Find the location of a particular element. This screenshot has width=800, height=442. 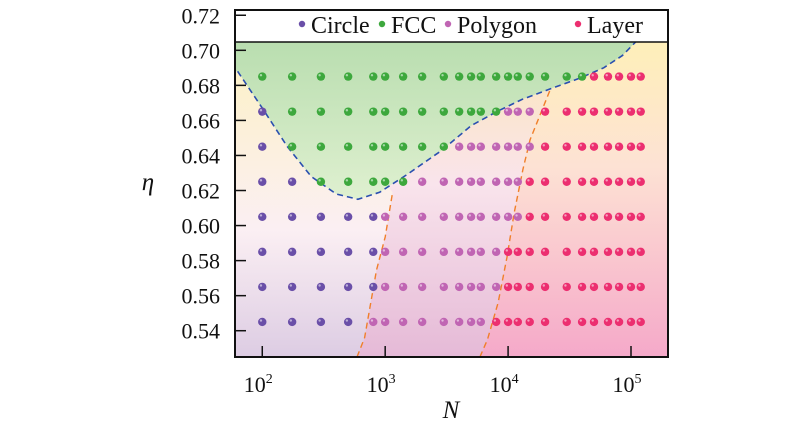

y-tick-label: 0.64 is located at coordinates (201, 155).